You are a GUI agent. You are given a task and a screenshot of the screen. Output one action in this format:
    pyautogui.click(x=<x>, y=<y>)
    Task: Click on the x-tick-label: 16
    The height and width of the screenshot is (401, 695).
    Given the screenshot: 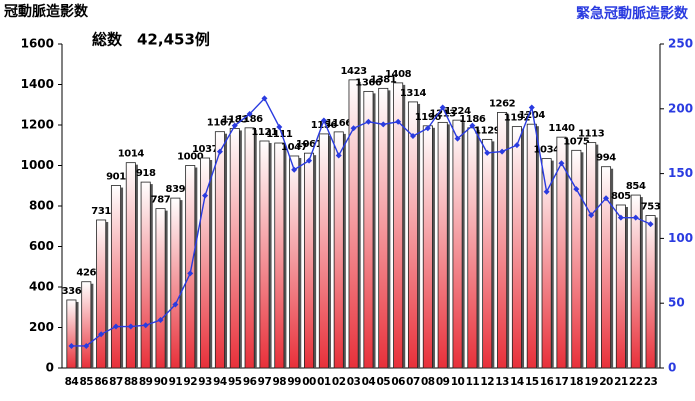 What is the action you would take?
    pyautogui.click(x=547, y=382)
    